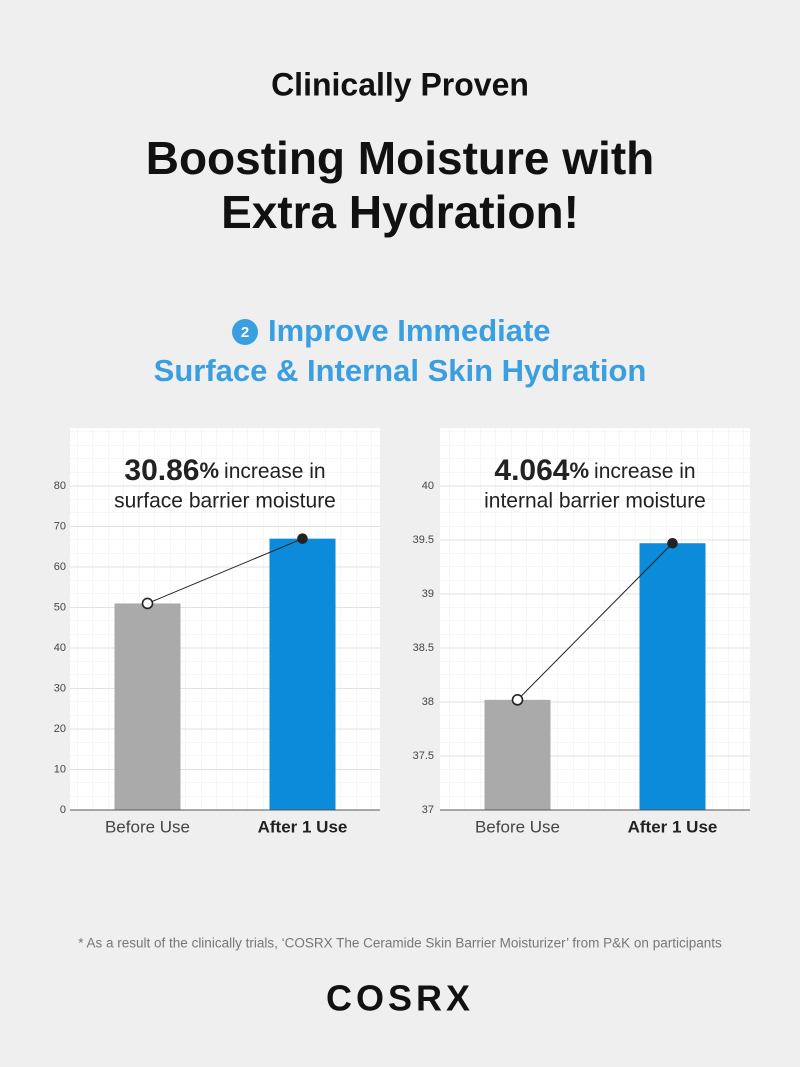 The width and height of the screenshot is (800, 1067). Describe the element at coordinates (428, 810) in the screenshot. I see `y-tick-label: 37` at that location.